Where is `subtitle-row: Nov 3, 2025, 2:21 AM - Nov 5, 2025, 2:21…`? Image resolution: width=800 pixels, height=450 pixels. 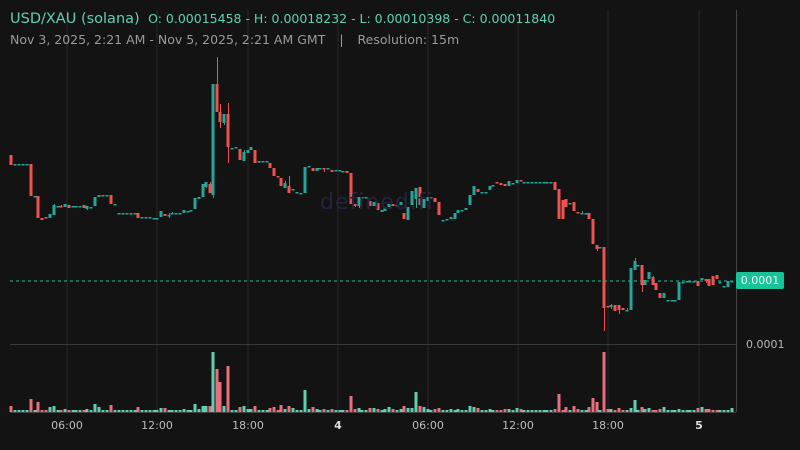 subtitle-row: Nov 3, 2025, 2:21 AM - Nov 5, 2025, 2:21… is located at coordinates (282, 40).